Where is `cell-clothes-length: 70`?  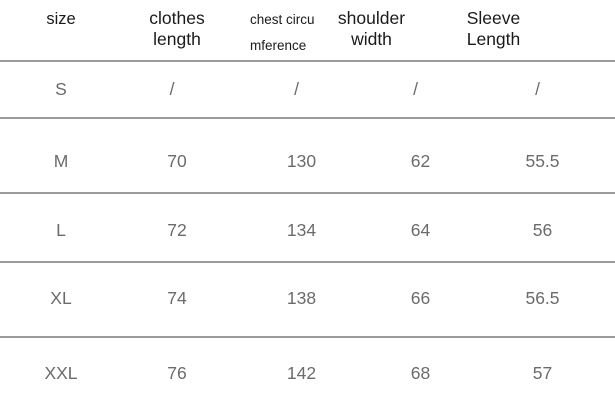
cell-clothes-length: 70 is located at coordinates (177, 161).